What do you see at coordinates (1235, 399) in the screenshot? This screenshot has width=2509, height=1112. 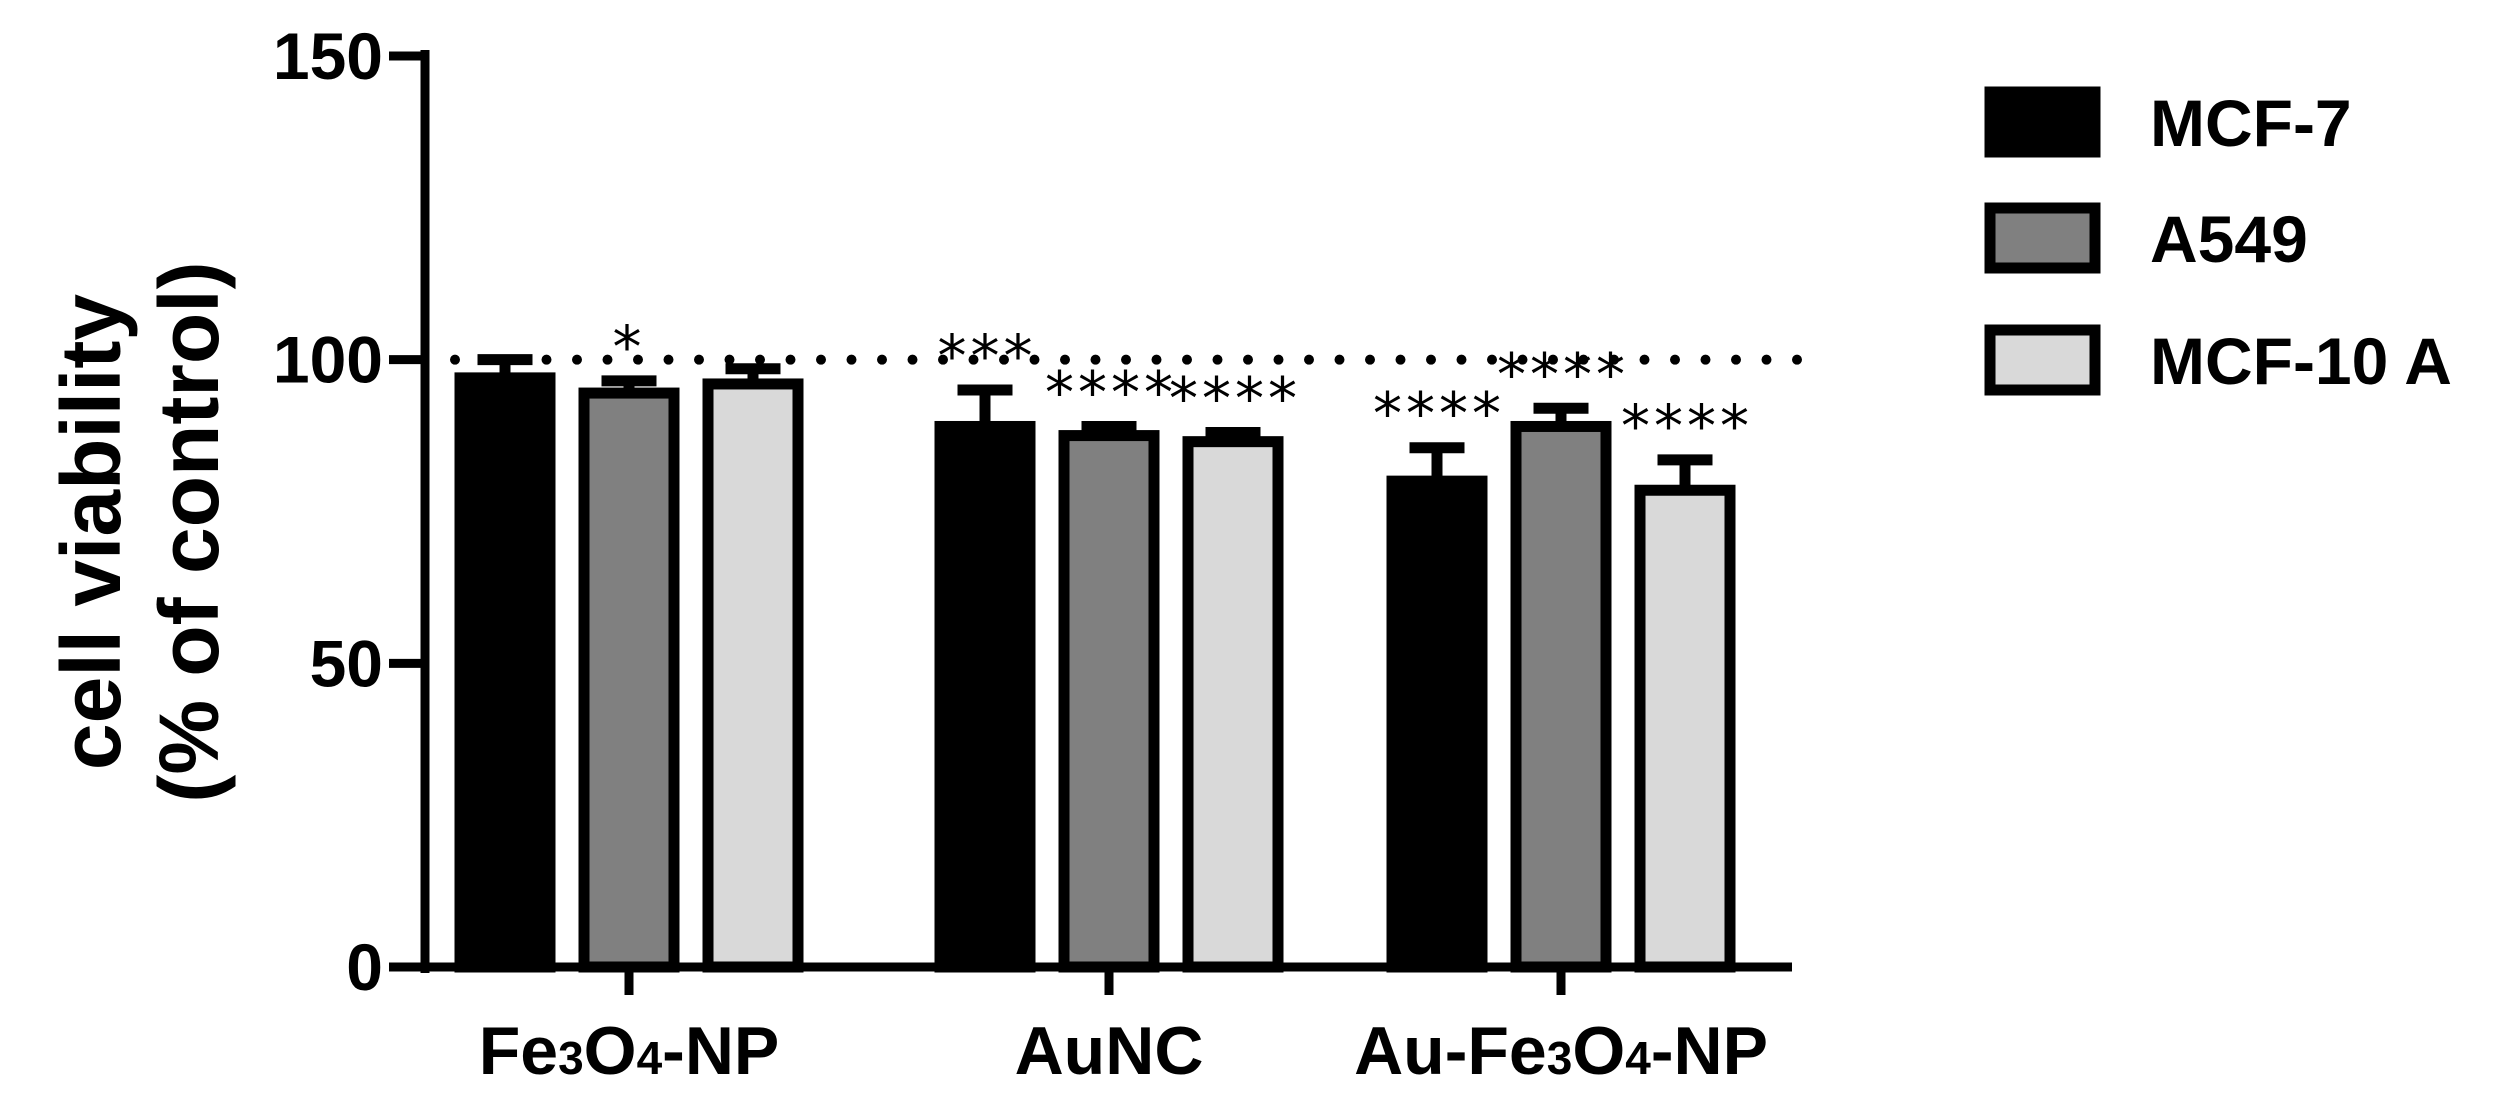 I see `significance-label-2-1: ****` at bounding box center [1235, 399].